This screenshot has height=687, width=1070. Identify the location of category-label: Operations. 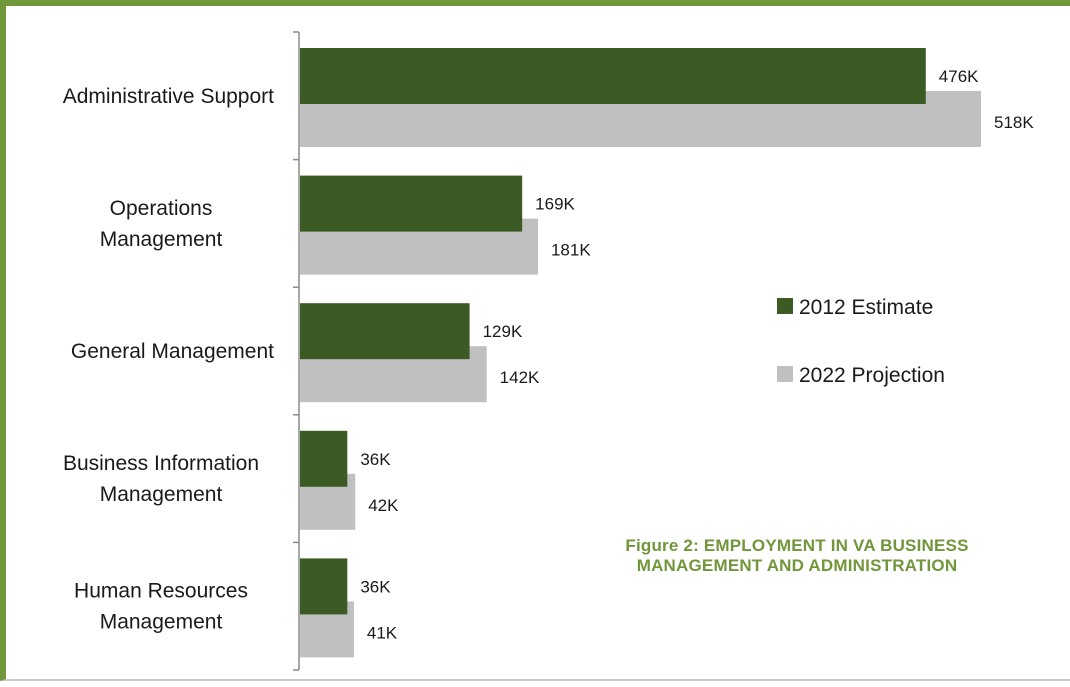
(161, 208).